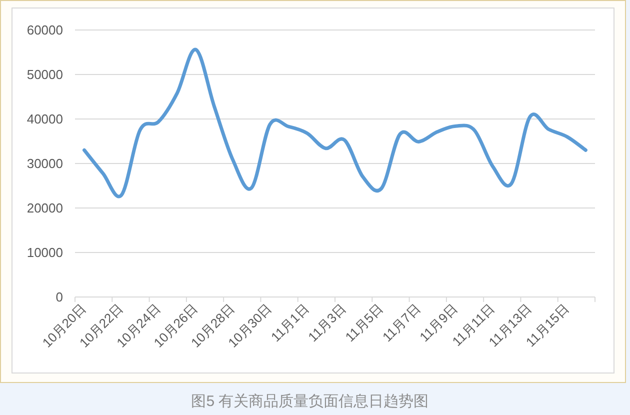  I want to click on text: 图5 有关商品质量负面信息日趋势图, so click(310, 401).